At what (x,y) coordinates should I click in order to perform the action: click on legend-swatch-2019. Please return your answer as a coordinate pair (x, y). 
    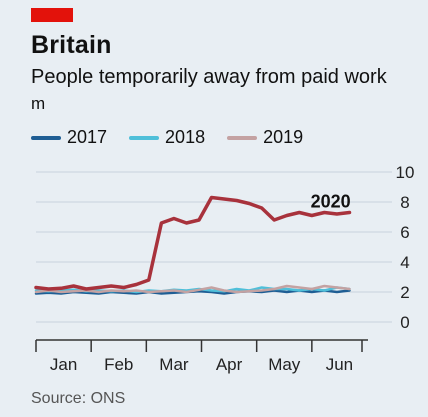
    Looking at the image, I should click on (242, 137).